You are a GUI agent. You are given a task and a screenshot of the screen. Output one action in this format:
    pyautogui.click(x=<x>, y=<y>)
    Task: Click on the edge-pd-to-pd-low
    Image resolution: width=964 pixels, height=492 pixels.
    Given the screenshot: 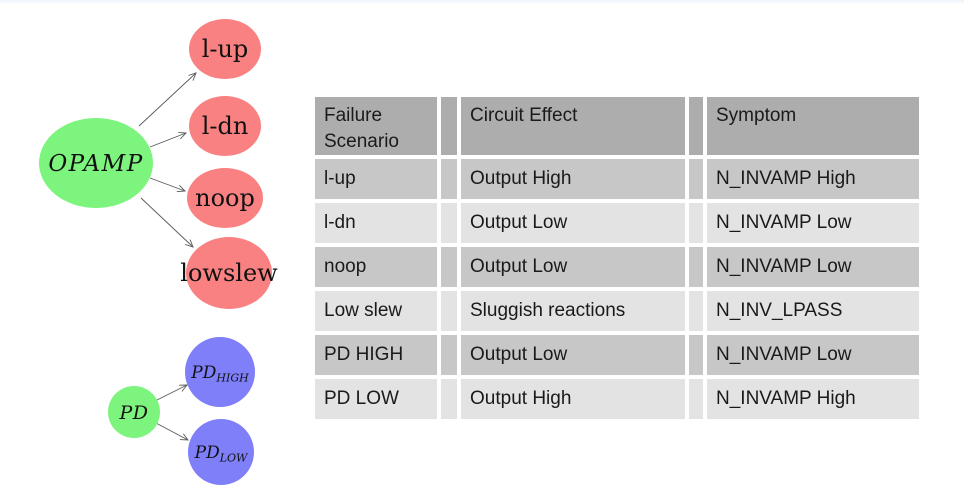 What is the action you would take?
    pyautogui.click(x=171, y=431)
    